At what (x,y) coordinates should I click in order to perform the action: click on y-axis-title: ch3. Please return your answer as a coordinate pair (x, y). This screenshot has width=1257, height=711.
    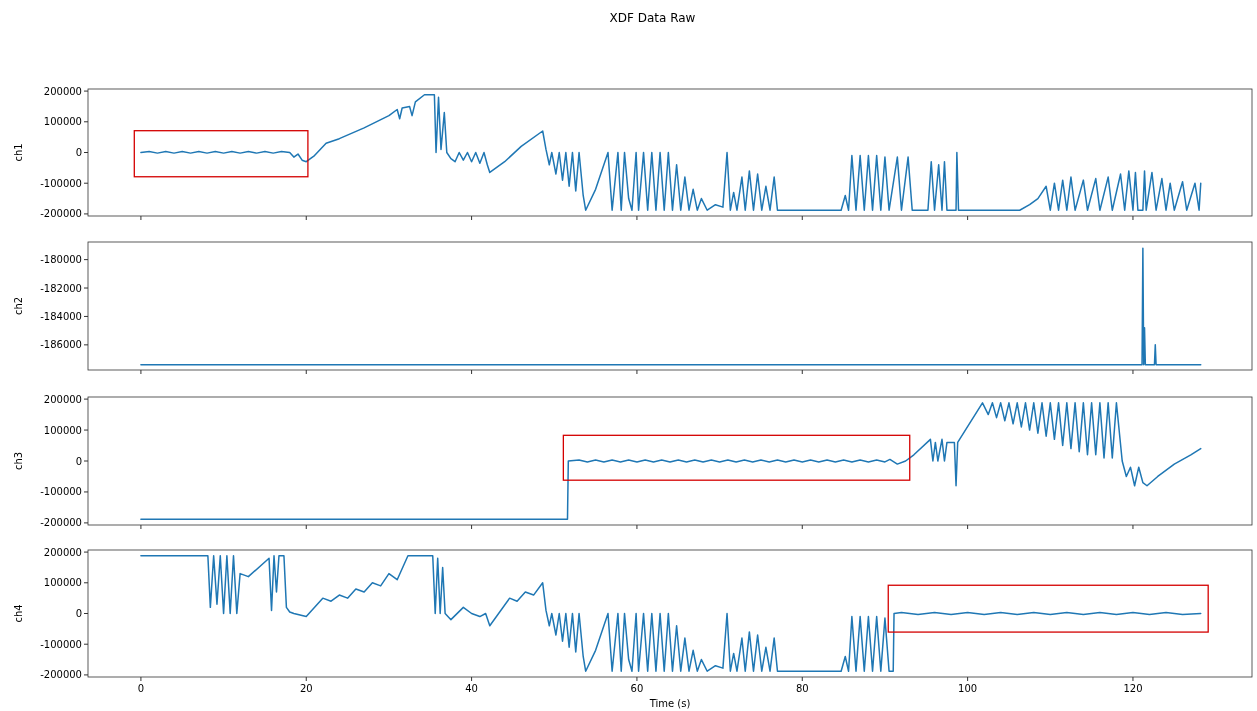
    Looking at the image, I should click on (18, 461).